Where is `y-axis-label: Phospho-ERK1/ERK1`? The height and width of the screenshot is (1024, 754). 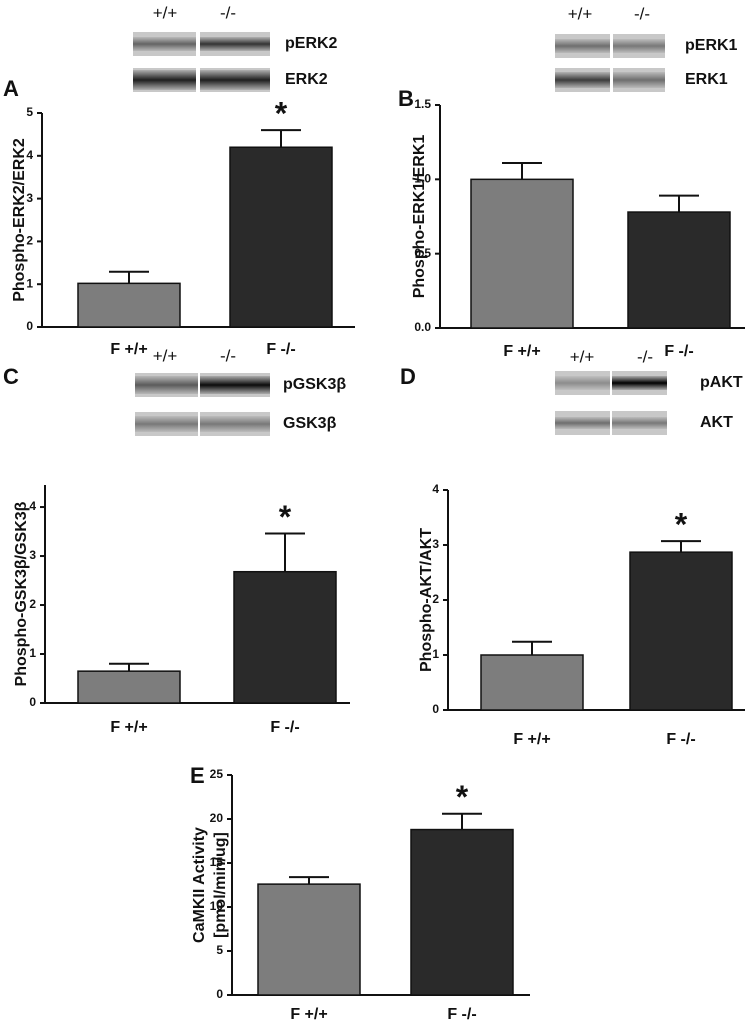 y-axis-label: Phospho-ERK1/ERK1 is located at coordinates (419, 217).